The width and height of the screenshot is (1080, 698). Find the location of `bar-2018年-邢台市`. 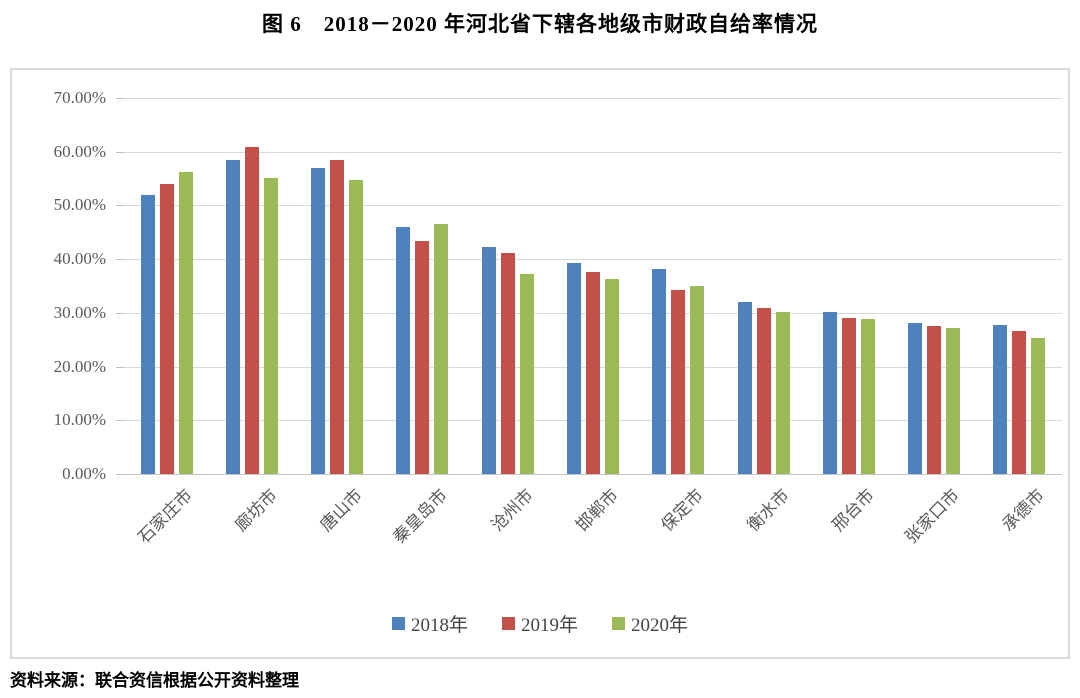

bar-2018年-邢台市 is located at coordinates (829, 393).